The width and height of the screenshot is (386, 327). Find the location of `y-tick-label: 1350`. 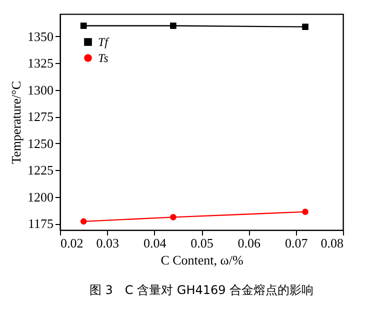

y-tick-label: 1350 is located at coordinates (41, 36).